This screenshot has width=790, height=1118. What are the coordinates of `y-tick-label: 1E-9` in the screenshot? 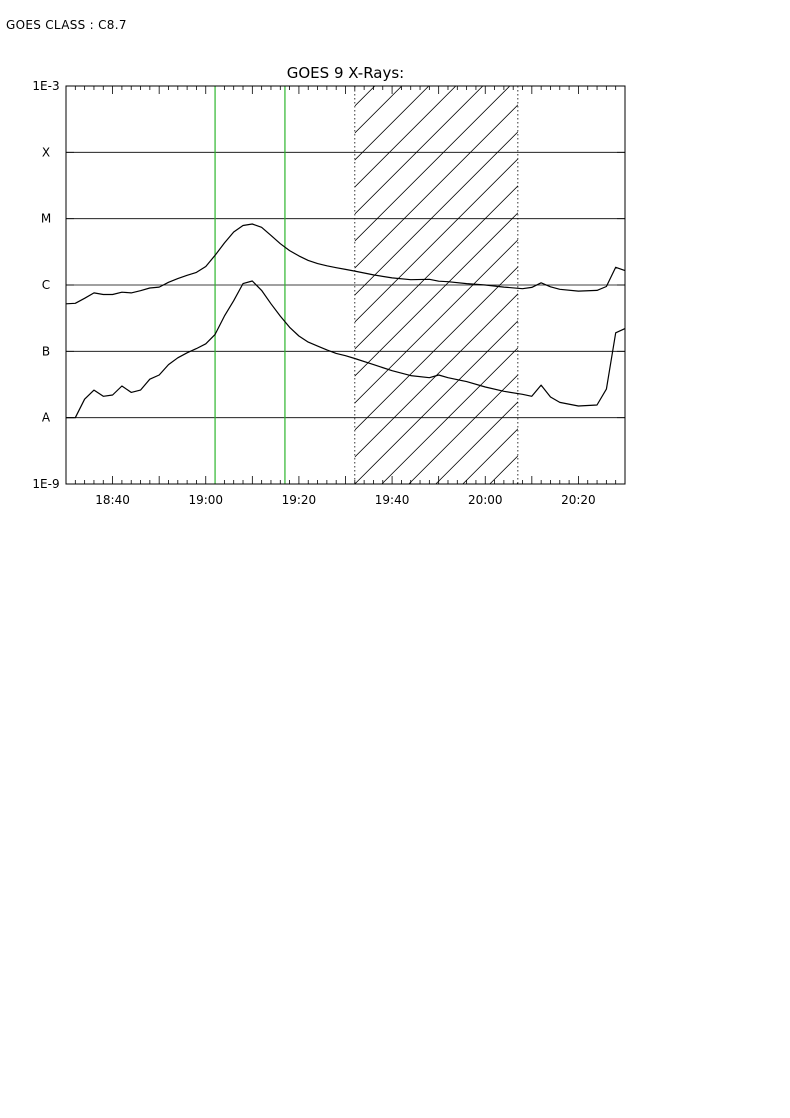 It's located at (45, 484).